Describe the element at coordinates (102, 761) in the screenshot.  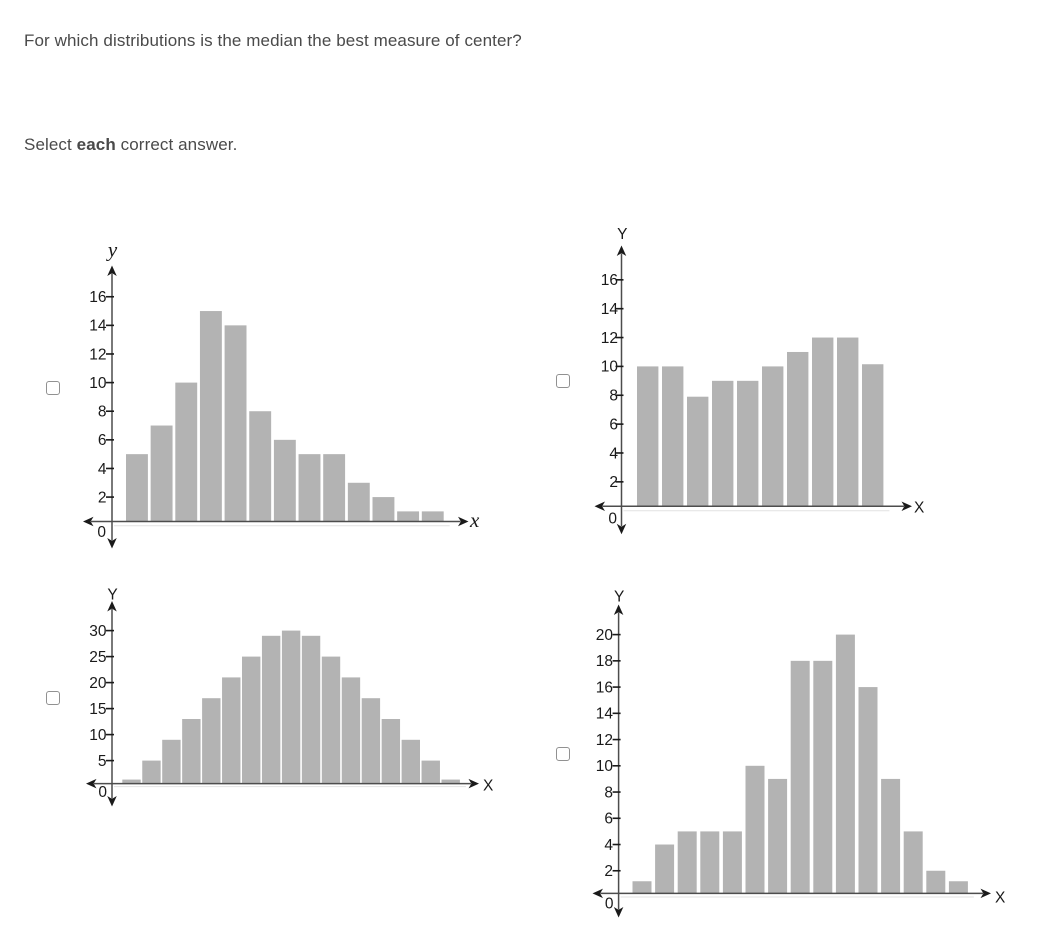
I see `svg-text: 5` at that location.